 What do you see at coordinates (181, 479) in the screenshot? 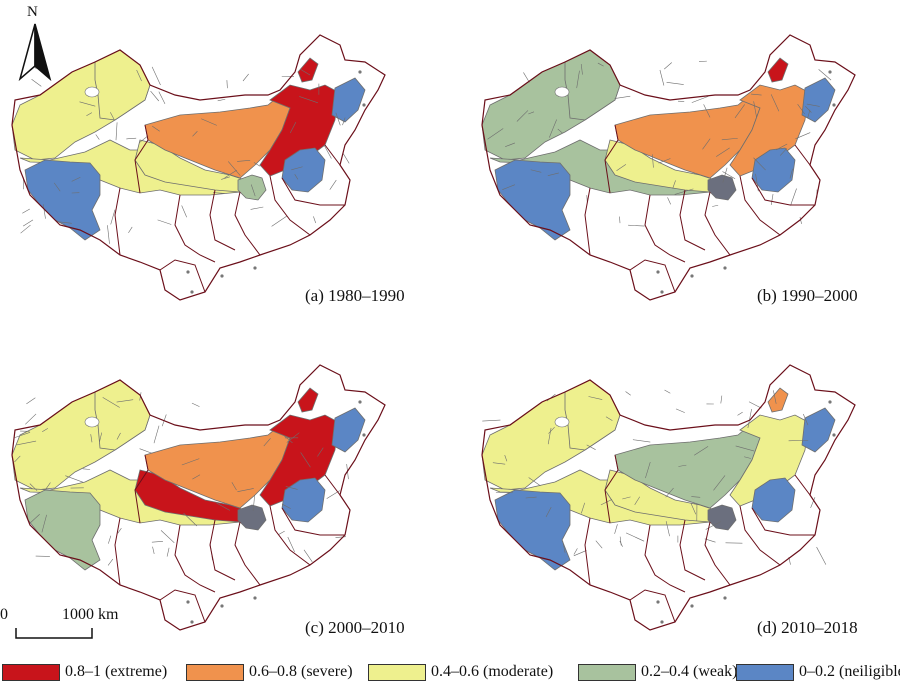
I see `county-lines` at bounding box center [181, 479].